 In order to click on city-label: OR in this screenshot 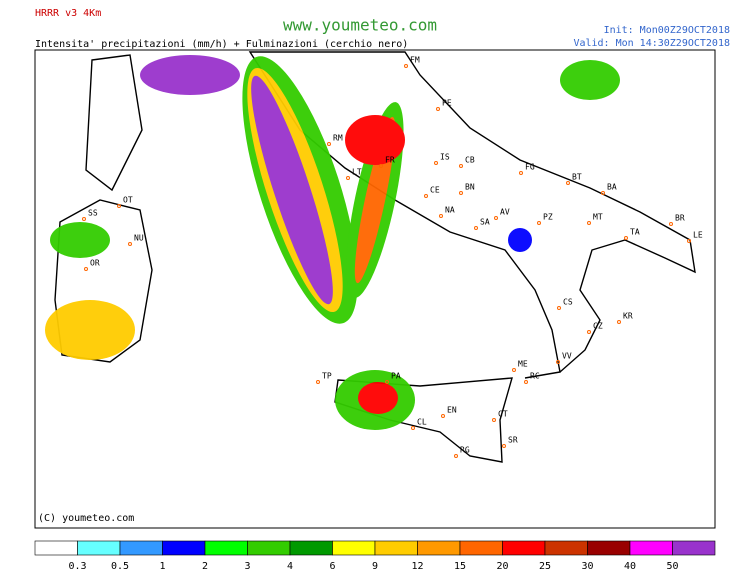, I will do `click(95, 263)`.